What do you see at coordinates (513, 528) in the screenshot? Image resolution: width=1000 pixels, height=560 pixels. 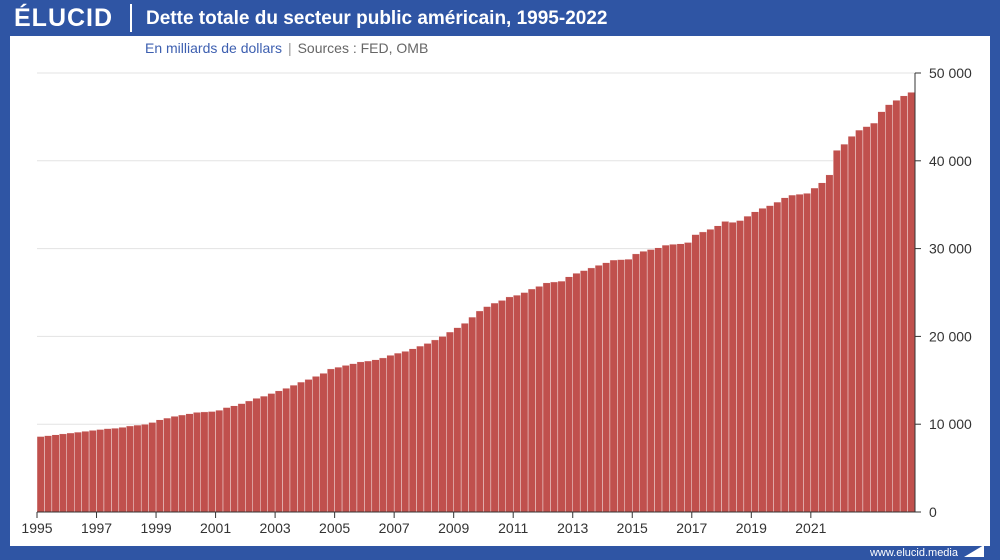 I see `x-tick-label: 2011` at bounding box center [513, 528].